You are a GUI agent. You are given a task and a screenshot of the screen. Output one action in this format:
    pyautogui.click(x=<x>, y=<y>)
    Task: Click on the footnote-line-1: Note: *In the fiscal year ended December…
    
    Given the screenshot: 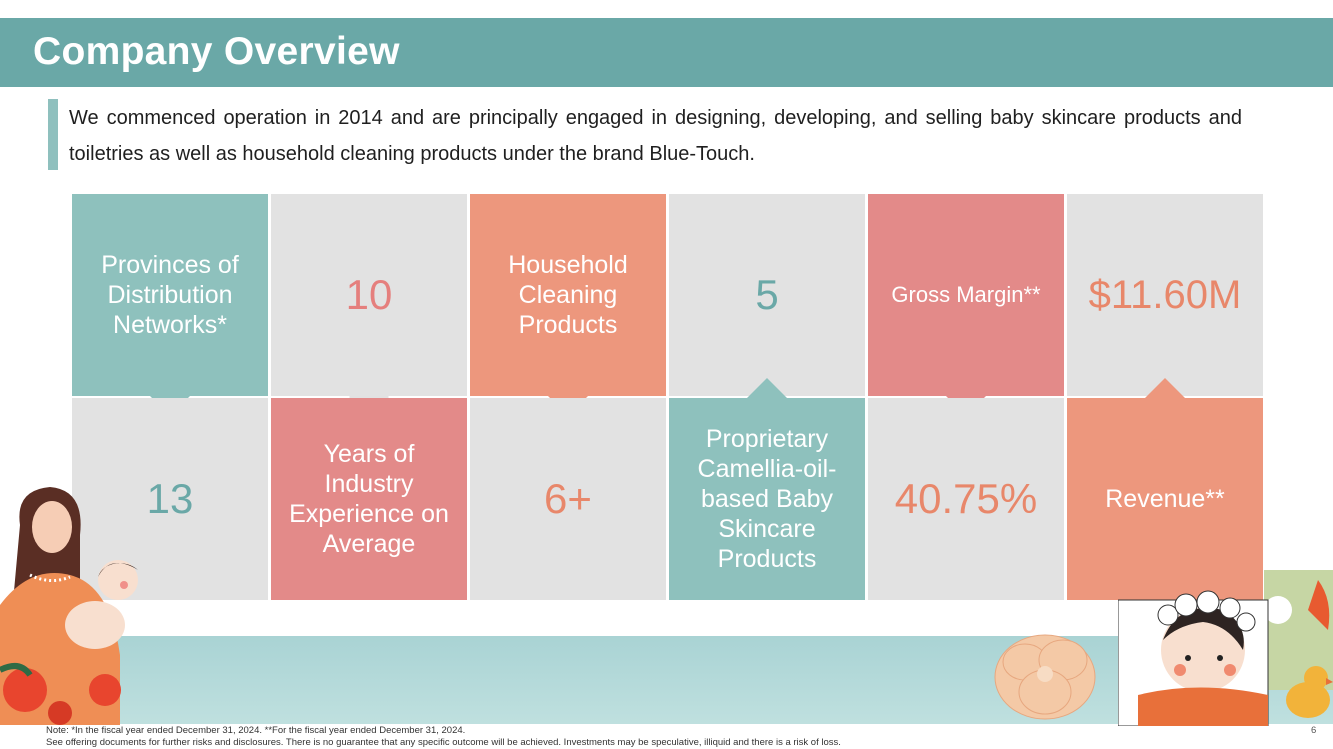 What is the action you would take?
    pyautogui.click(x=256, y=730)
    